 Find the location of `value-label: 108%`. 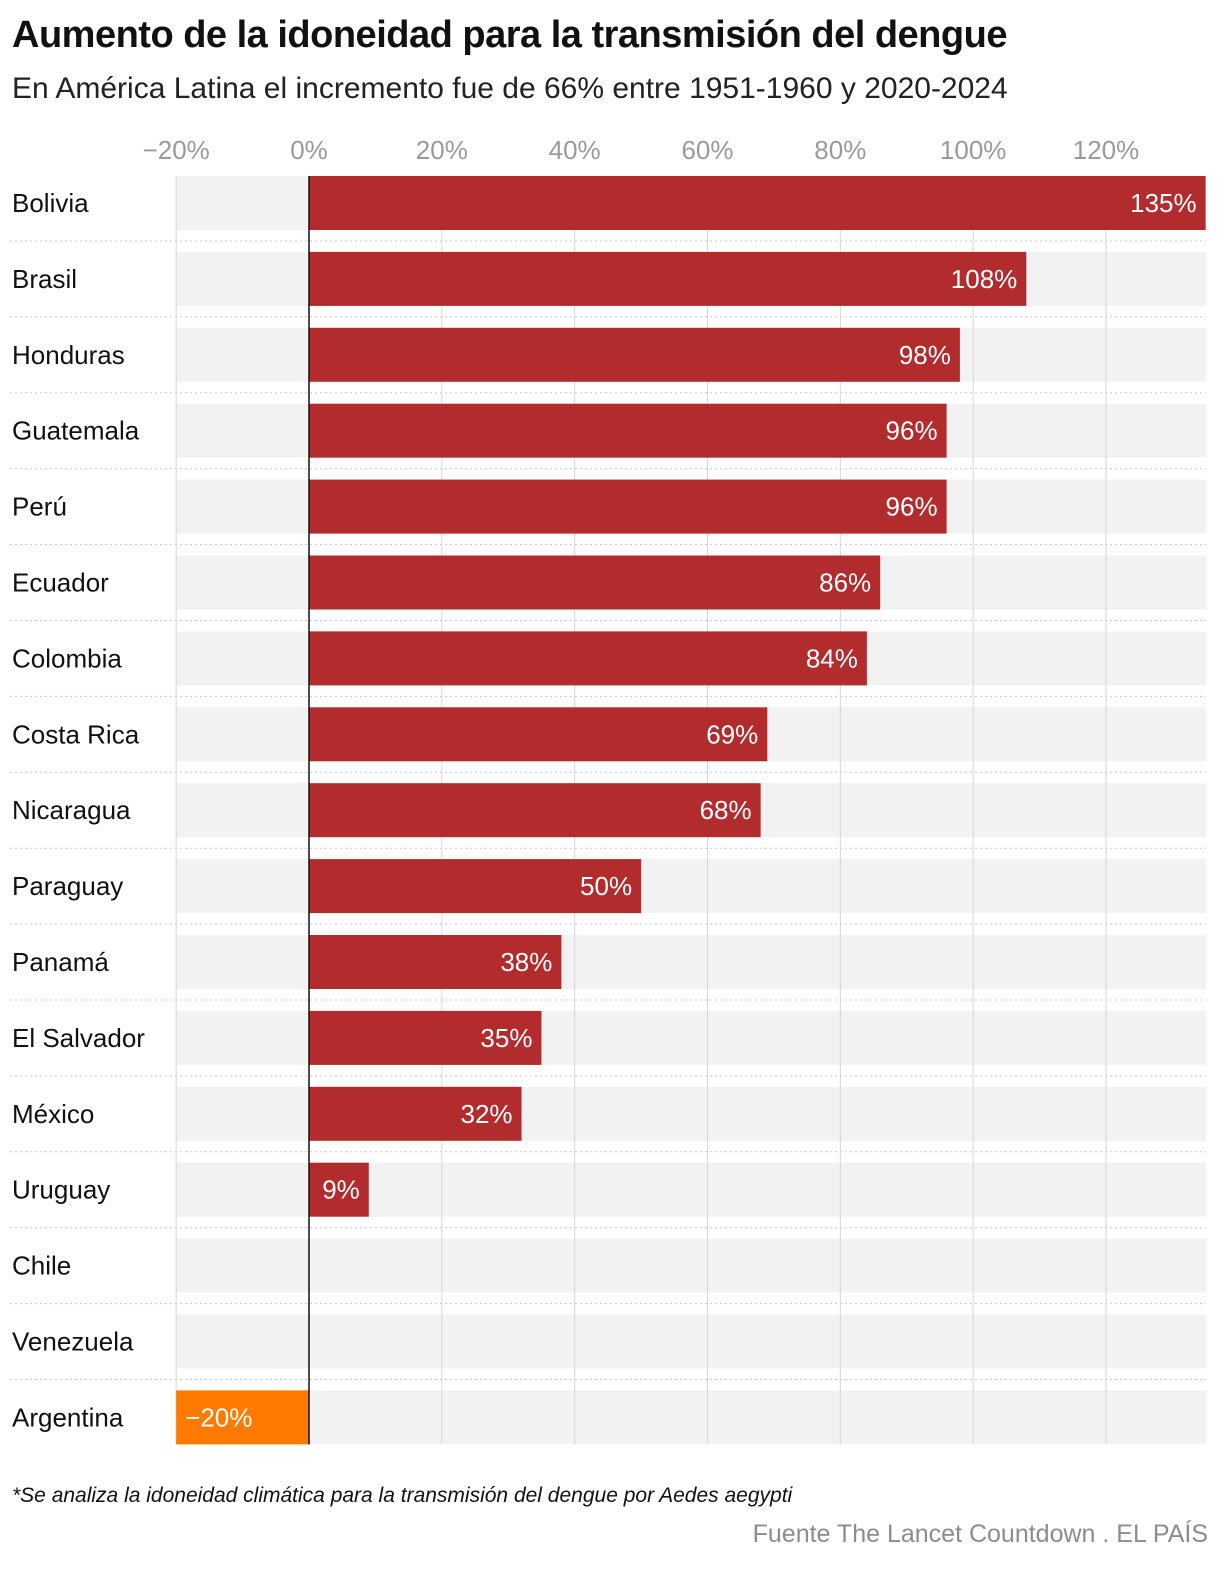

value-label: 108% is located at coordinates (984, 279).